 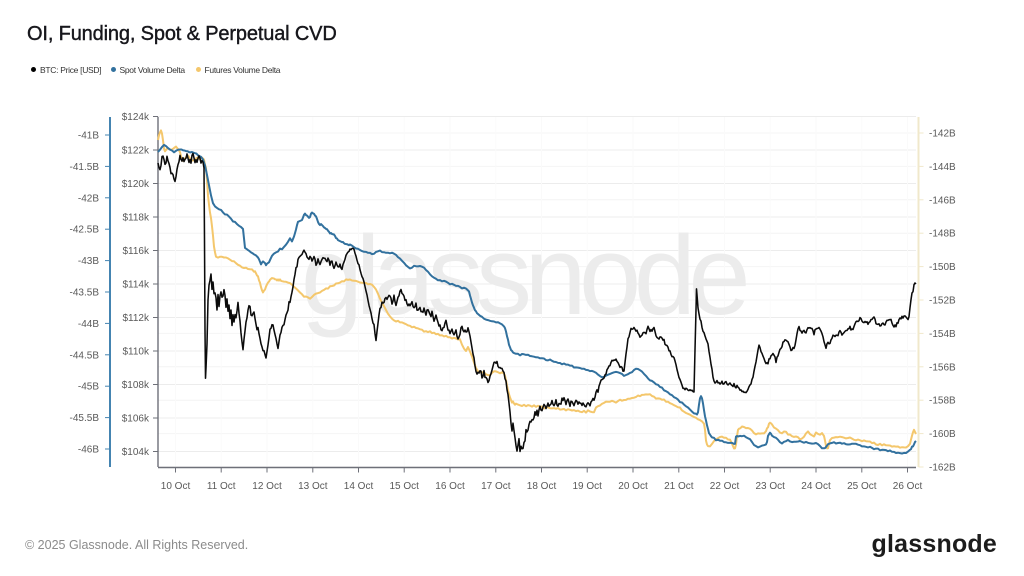 I want to click on svg-text: 18 Oct, so click(x=542, y=486).